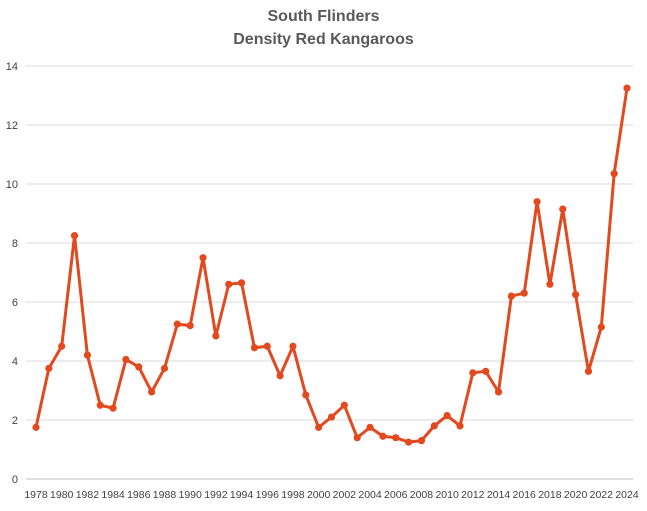 The height and width of the screenshot is (511, 647). Describe the element at coordinates (88, 495) in the screenshot. I see `x-tick-label: 1982` at that location.